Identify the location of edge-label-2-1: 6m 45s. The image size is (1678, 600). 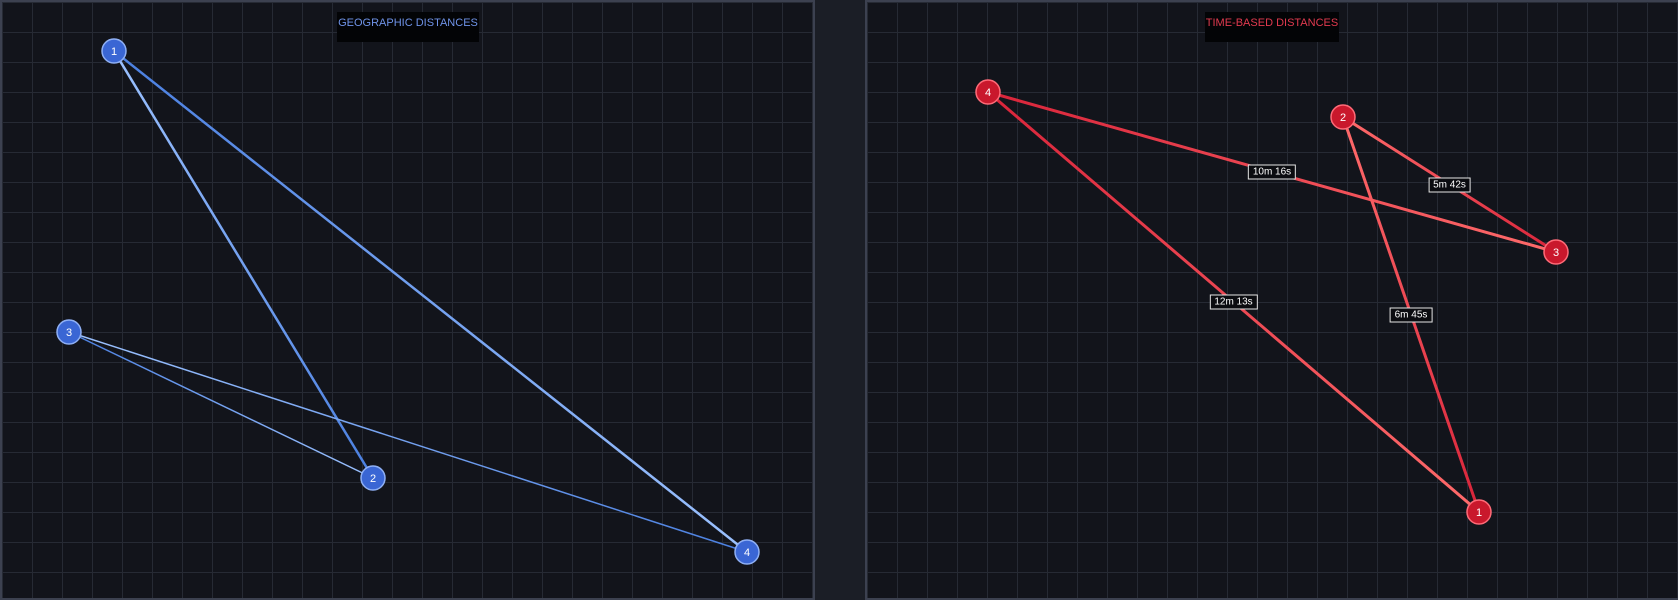
(1411, 314).